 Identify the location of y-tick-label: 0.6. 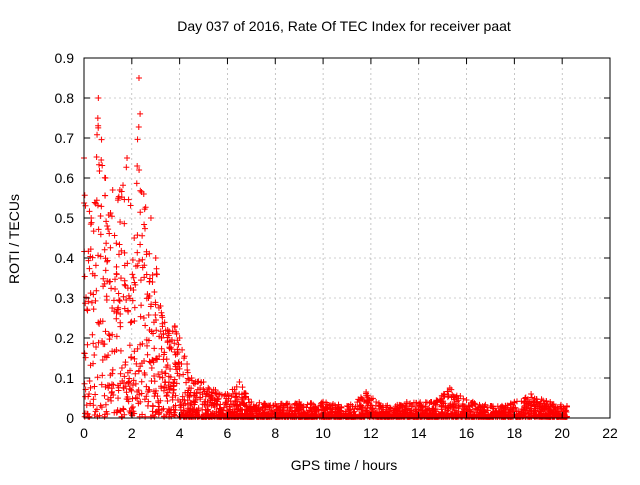
(65, 178).